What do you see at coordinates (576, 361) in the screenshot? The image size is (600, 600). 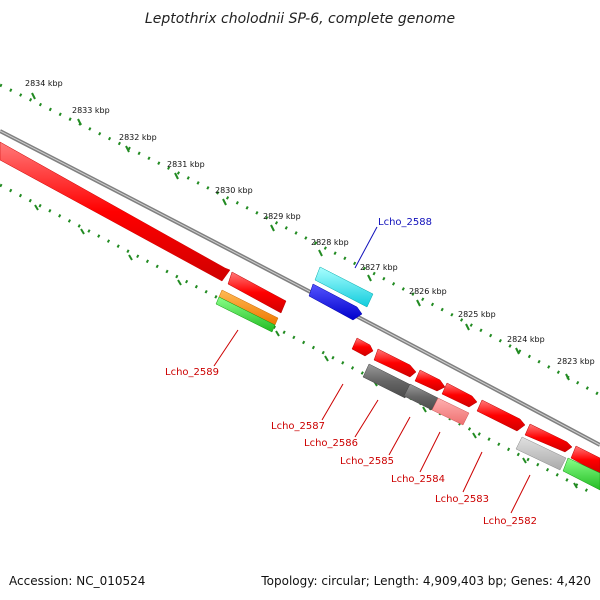 I see `kbp-tick-label: 2823 kbp` at bounding box center [576, 361].